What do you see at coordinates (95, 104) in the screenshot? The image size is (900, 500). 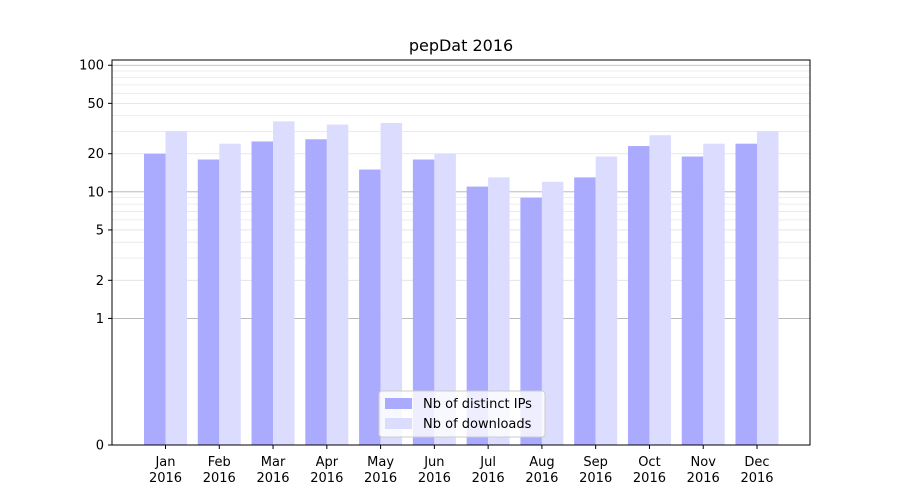 I see `y-tick-label: 50` at bounding box center [95, 104].